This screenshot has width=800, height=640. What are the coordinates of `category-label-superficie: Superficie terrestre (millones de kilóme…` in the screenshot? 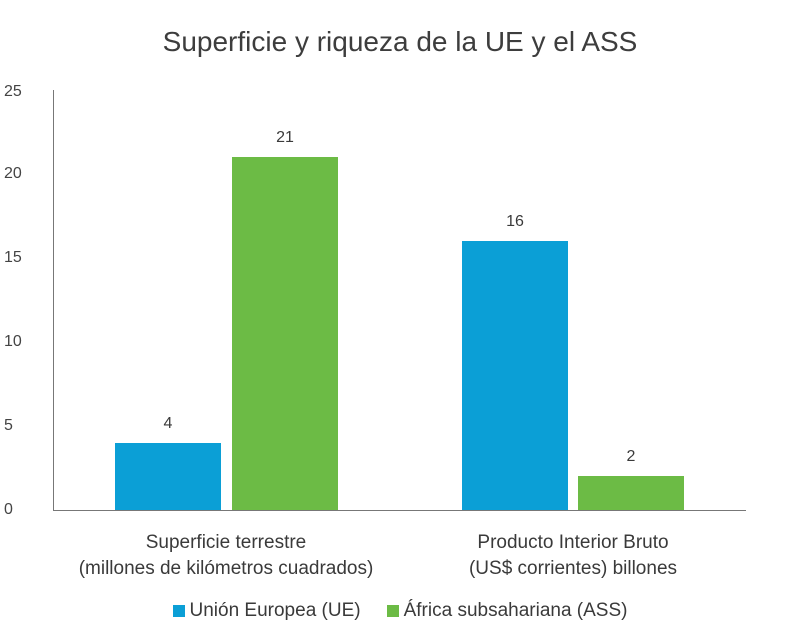 It's located at (226, 556).